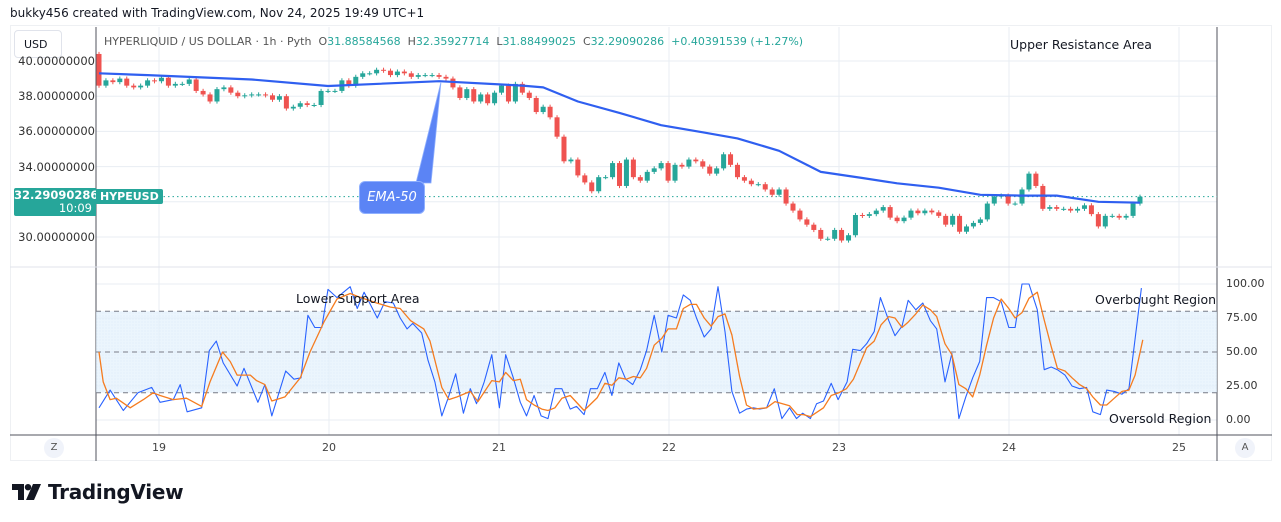 The image size is (1281, 522). I want to click on current-price-label: 32.29090286 10:09, so click(56, 202).